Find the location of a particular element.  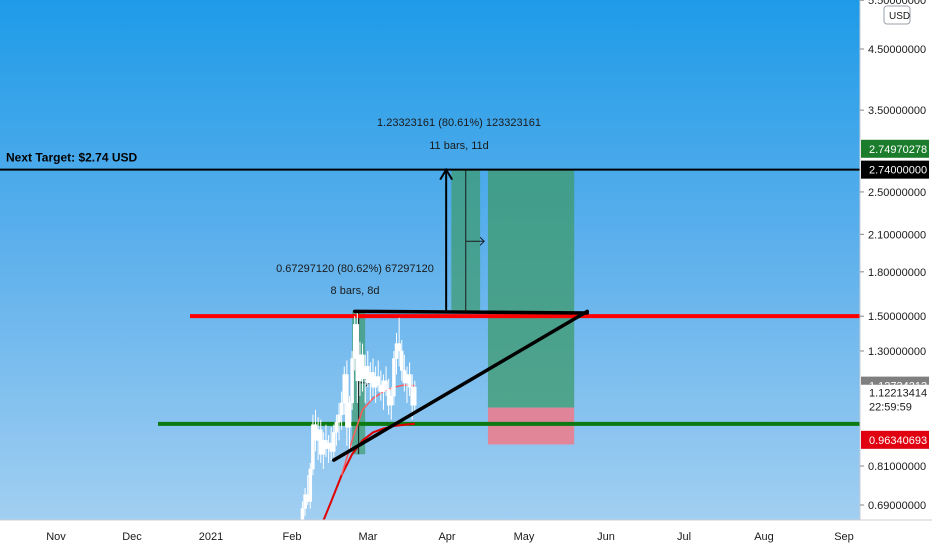

measure-annotation-line1: 1.23323161 (80.61%) 123323161 is located at coordinates (459, 123).